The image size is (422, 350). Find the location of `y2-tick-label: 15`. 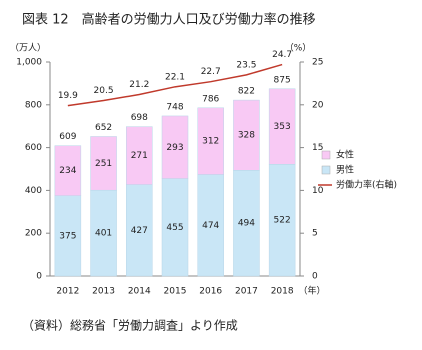

y2-tick-label: 15 is located at coordinates (317, 148).